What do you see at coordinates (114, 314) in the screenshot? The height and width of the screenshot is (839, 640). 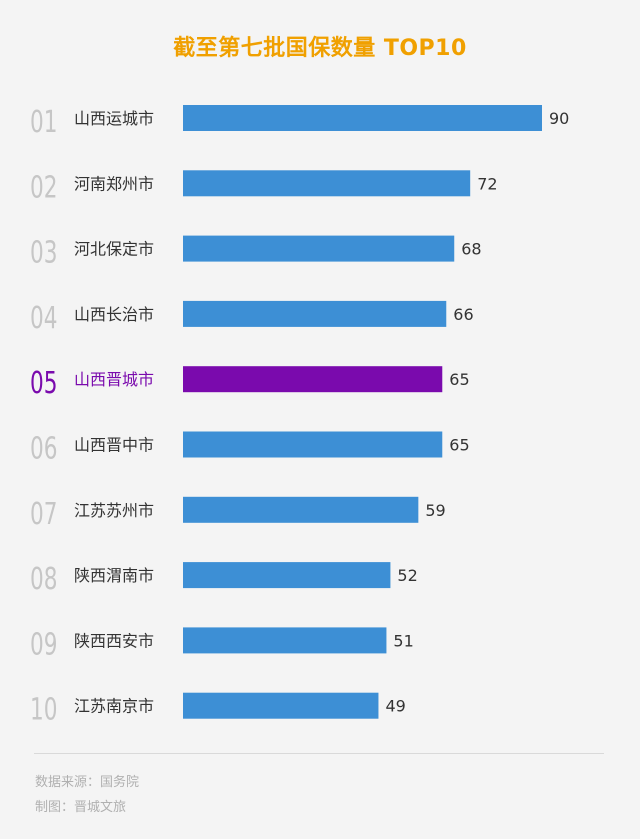 I see `category-label: 山西长治市` at bounding box center [114, 314].